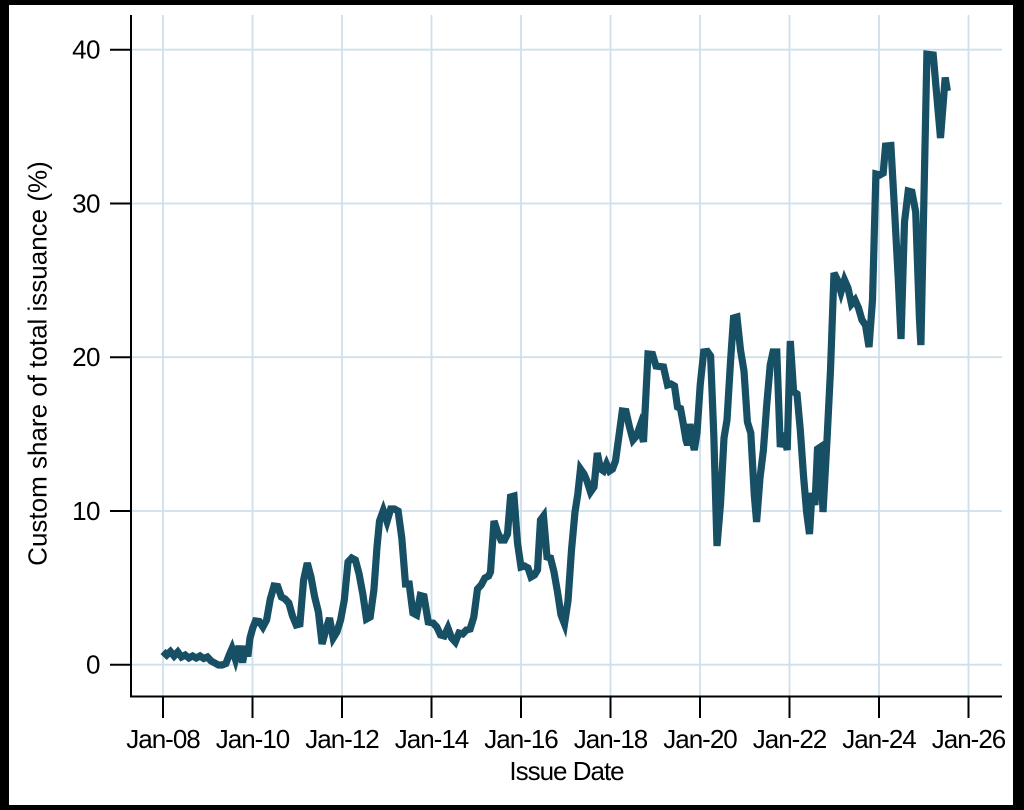  I want to click on svg-text: Jan-18, so click(611, 739).